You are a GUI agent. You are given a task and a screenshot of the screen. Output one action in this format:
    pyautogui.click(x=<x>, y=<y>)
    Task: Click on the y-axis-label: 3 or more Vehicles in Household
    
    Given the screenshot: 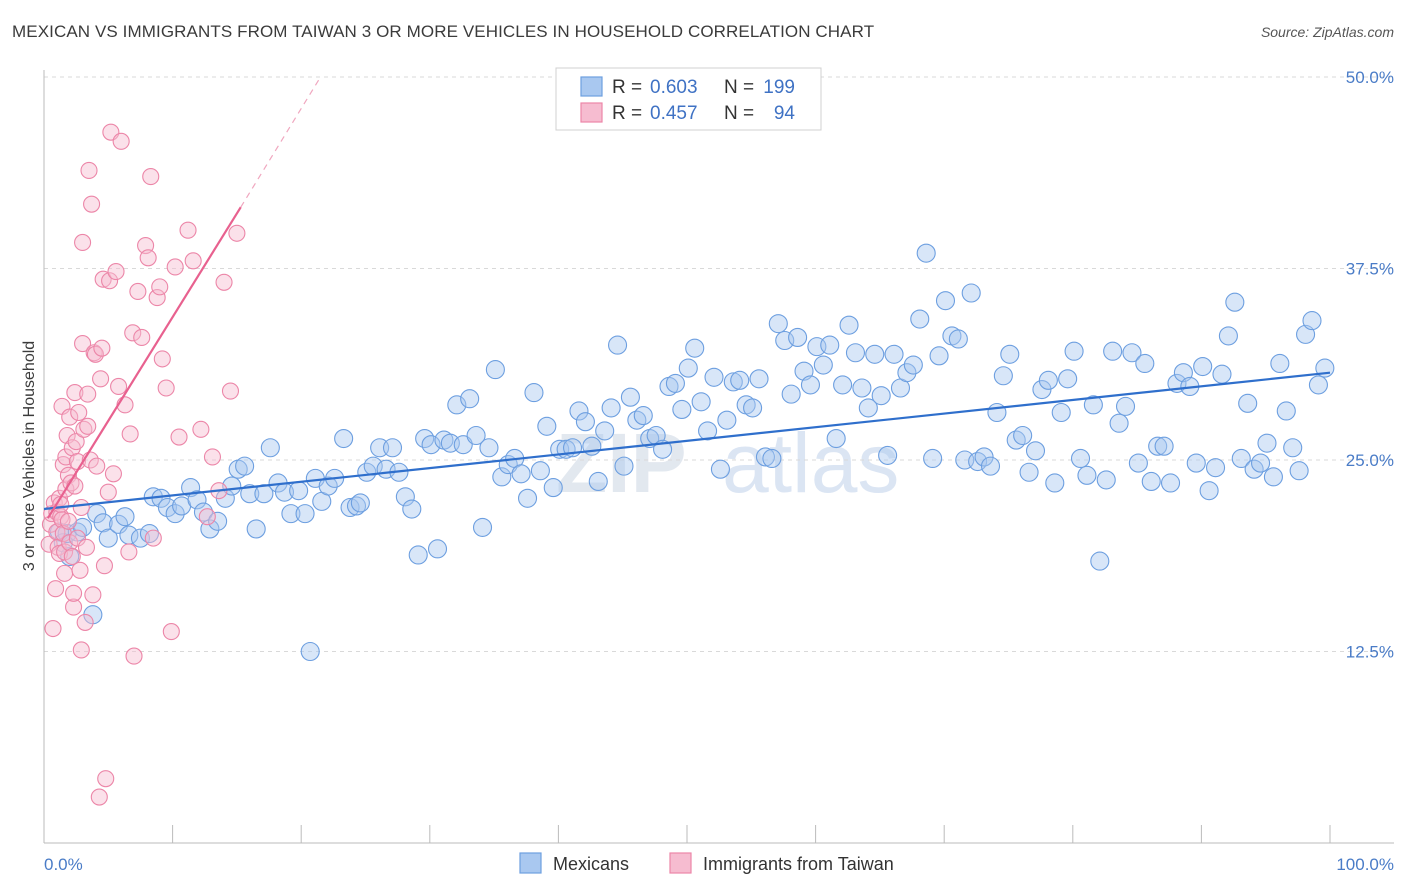 What is the action you would take?
    pyautogui.click(x=29, y=456)
    